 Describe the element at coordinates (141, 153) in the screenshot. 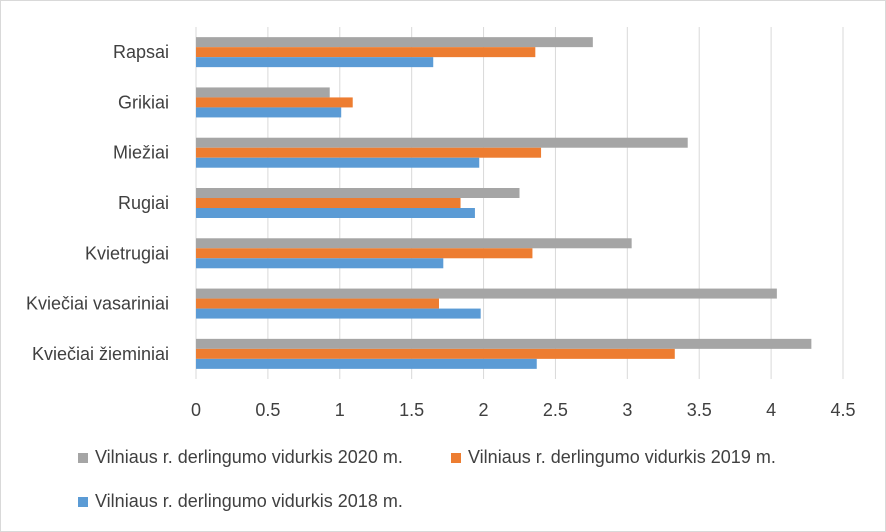

I see `category-label: Miežiai` at that location.